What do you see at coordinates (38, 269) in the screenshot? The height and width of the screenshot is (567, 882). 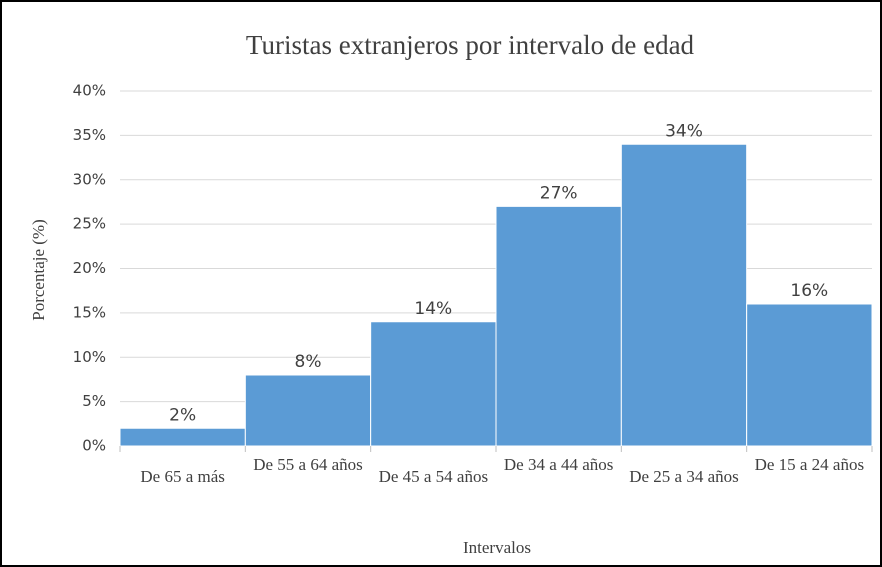 I see `y-axis-label: Porcentaje (%)` at bounding box center [38, 269].